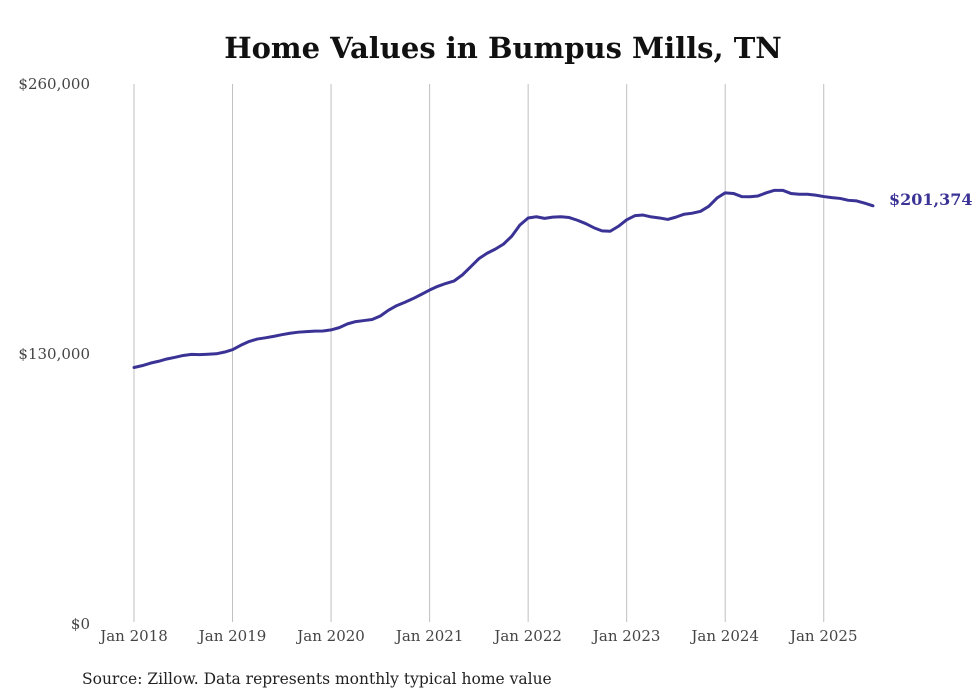 The height and width of the screenshot is (699, 980). Describe the element at coordinates (429, 636) in the screenshot. I see `x-tick-label: Jan 2021` at that location.